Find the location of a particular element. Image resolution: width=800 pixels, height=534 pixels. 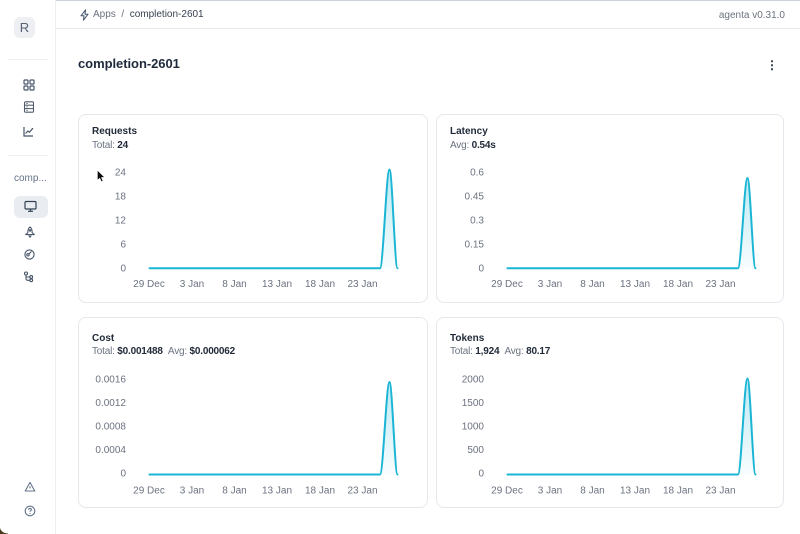

svg-text: 24 is located at coordinates (121, 173).